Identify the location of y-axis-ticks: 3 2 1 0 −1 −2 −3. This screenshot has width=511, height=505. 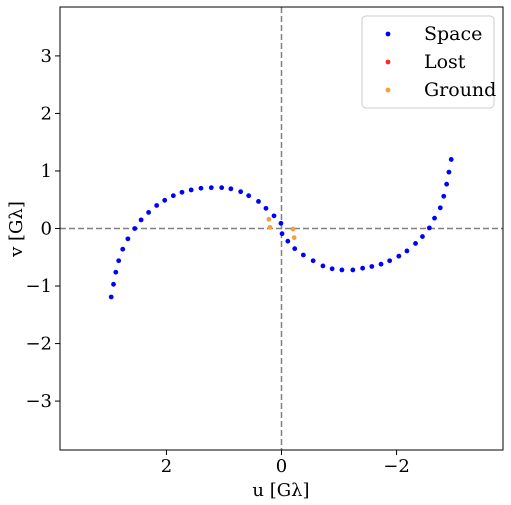
(42, 229).